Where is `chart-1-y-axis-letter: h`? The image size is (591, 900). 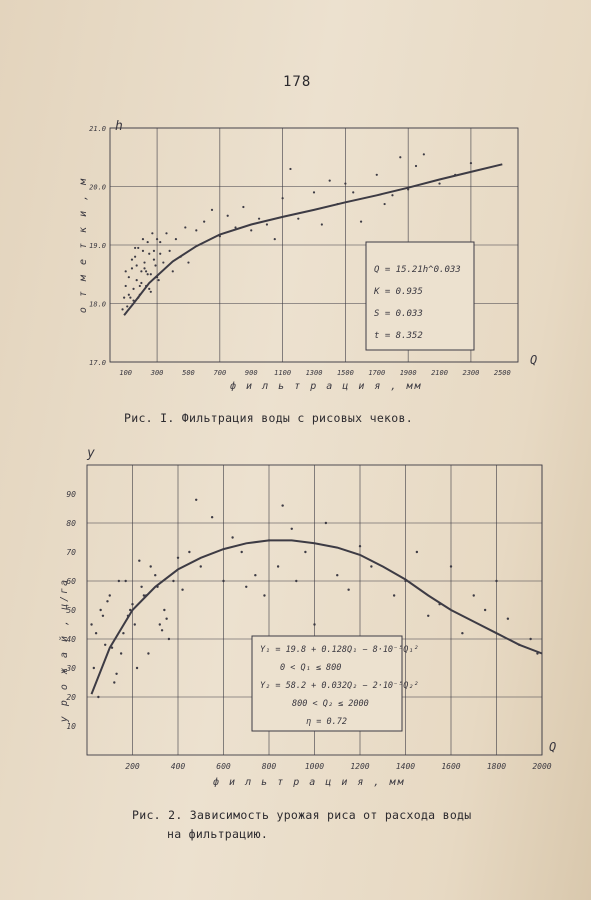 chart-1-y-axis-letter: h is located at coordinates (119, 126).